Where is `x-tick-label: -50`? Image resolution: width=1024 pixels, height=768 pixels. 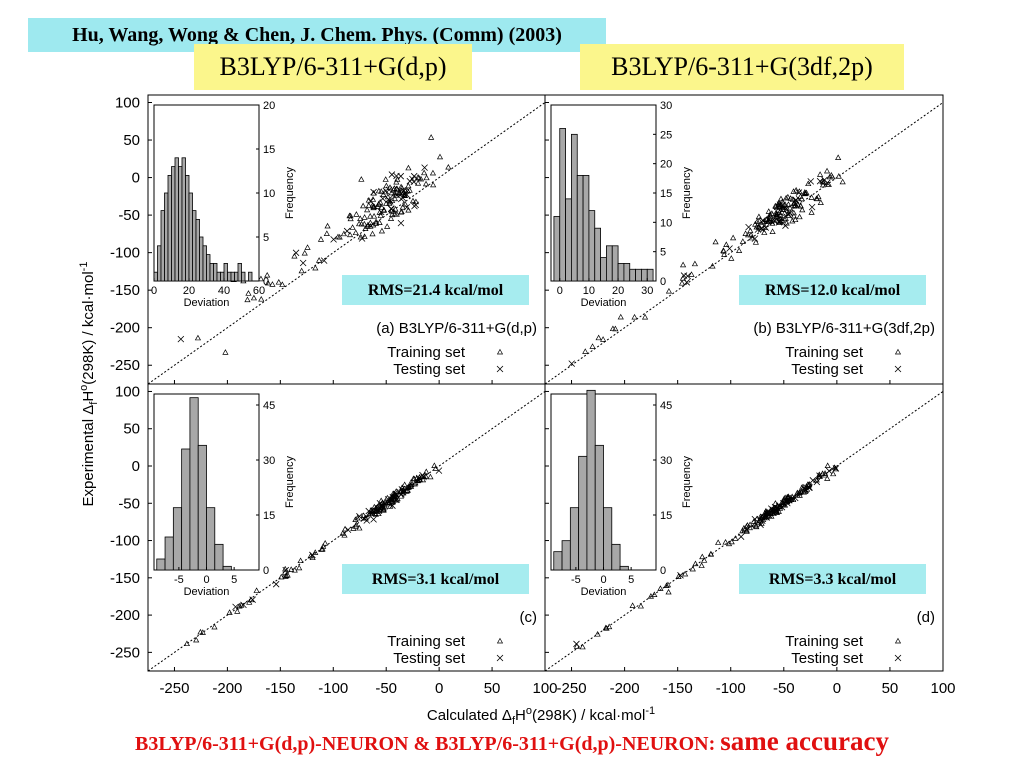 x-tick-label: -50 is located at coordinates (784, 688).